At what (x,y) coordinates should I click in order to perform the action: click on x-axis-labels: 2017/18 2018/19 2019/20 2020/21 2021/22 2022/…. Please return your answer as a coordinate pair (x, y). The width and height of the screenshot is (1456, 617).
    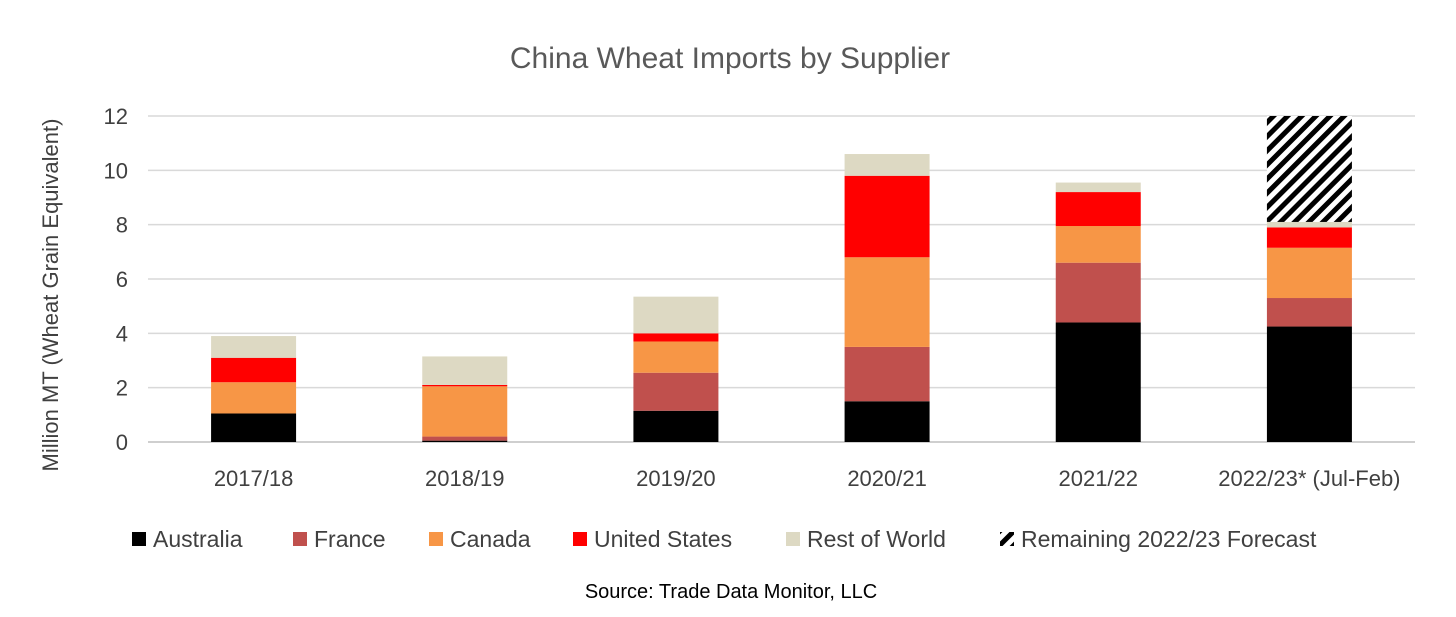
    Looking at the image, I should click on (807, 478).